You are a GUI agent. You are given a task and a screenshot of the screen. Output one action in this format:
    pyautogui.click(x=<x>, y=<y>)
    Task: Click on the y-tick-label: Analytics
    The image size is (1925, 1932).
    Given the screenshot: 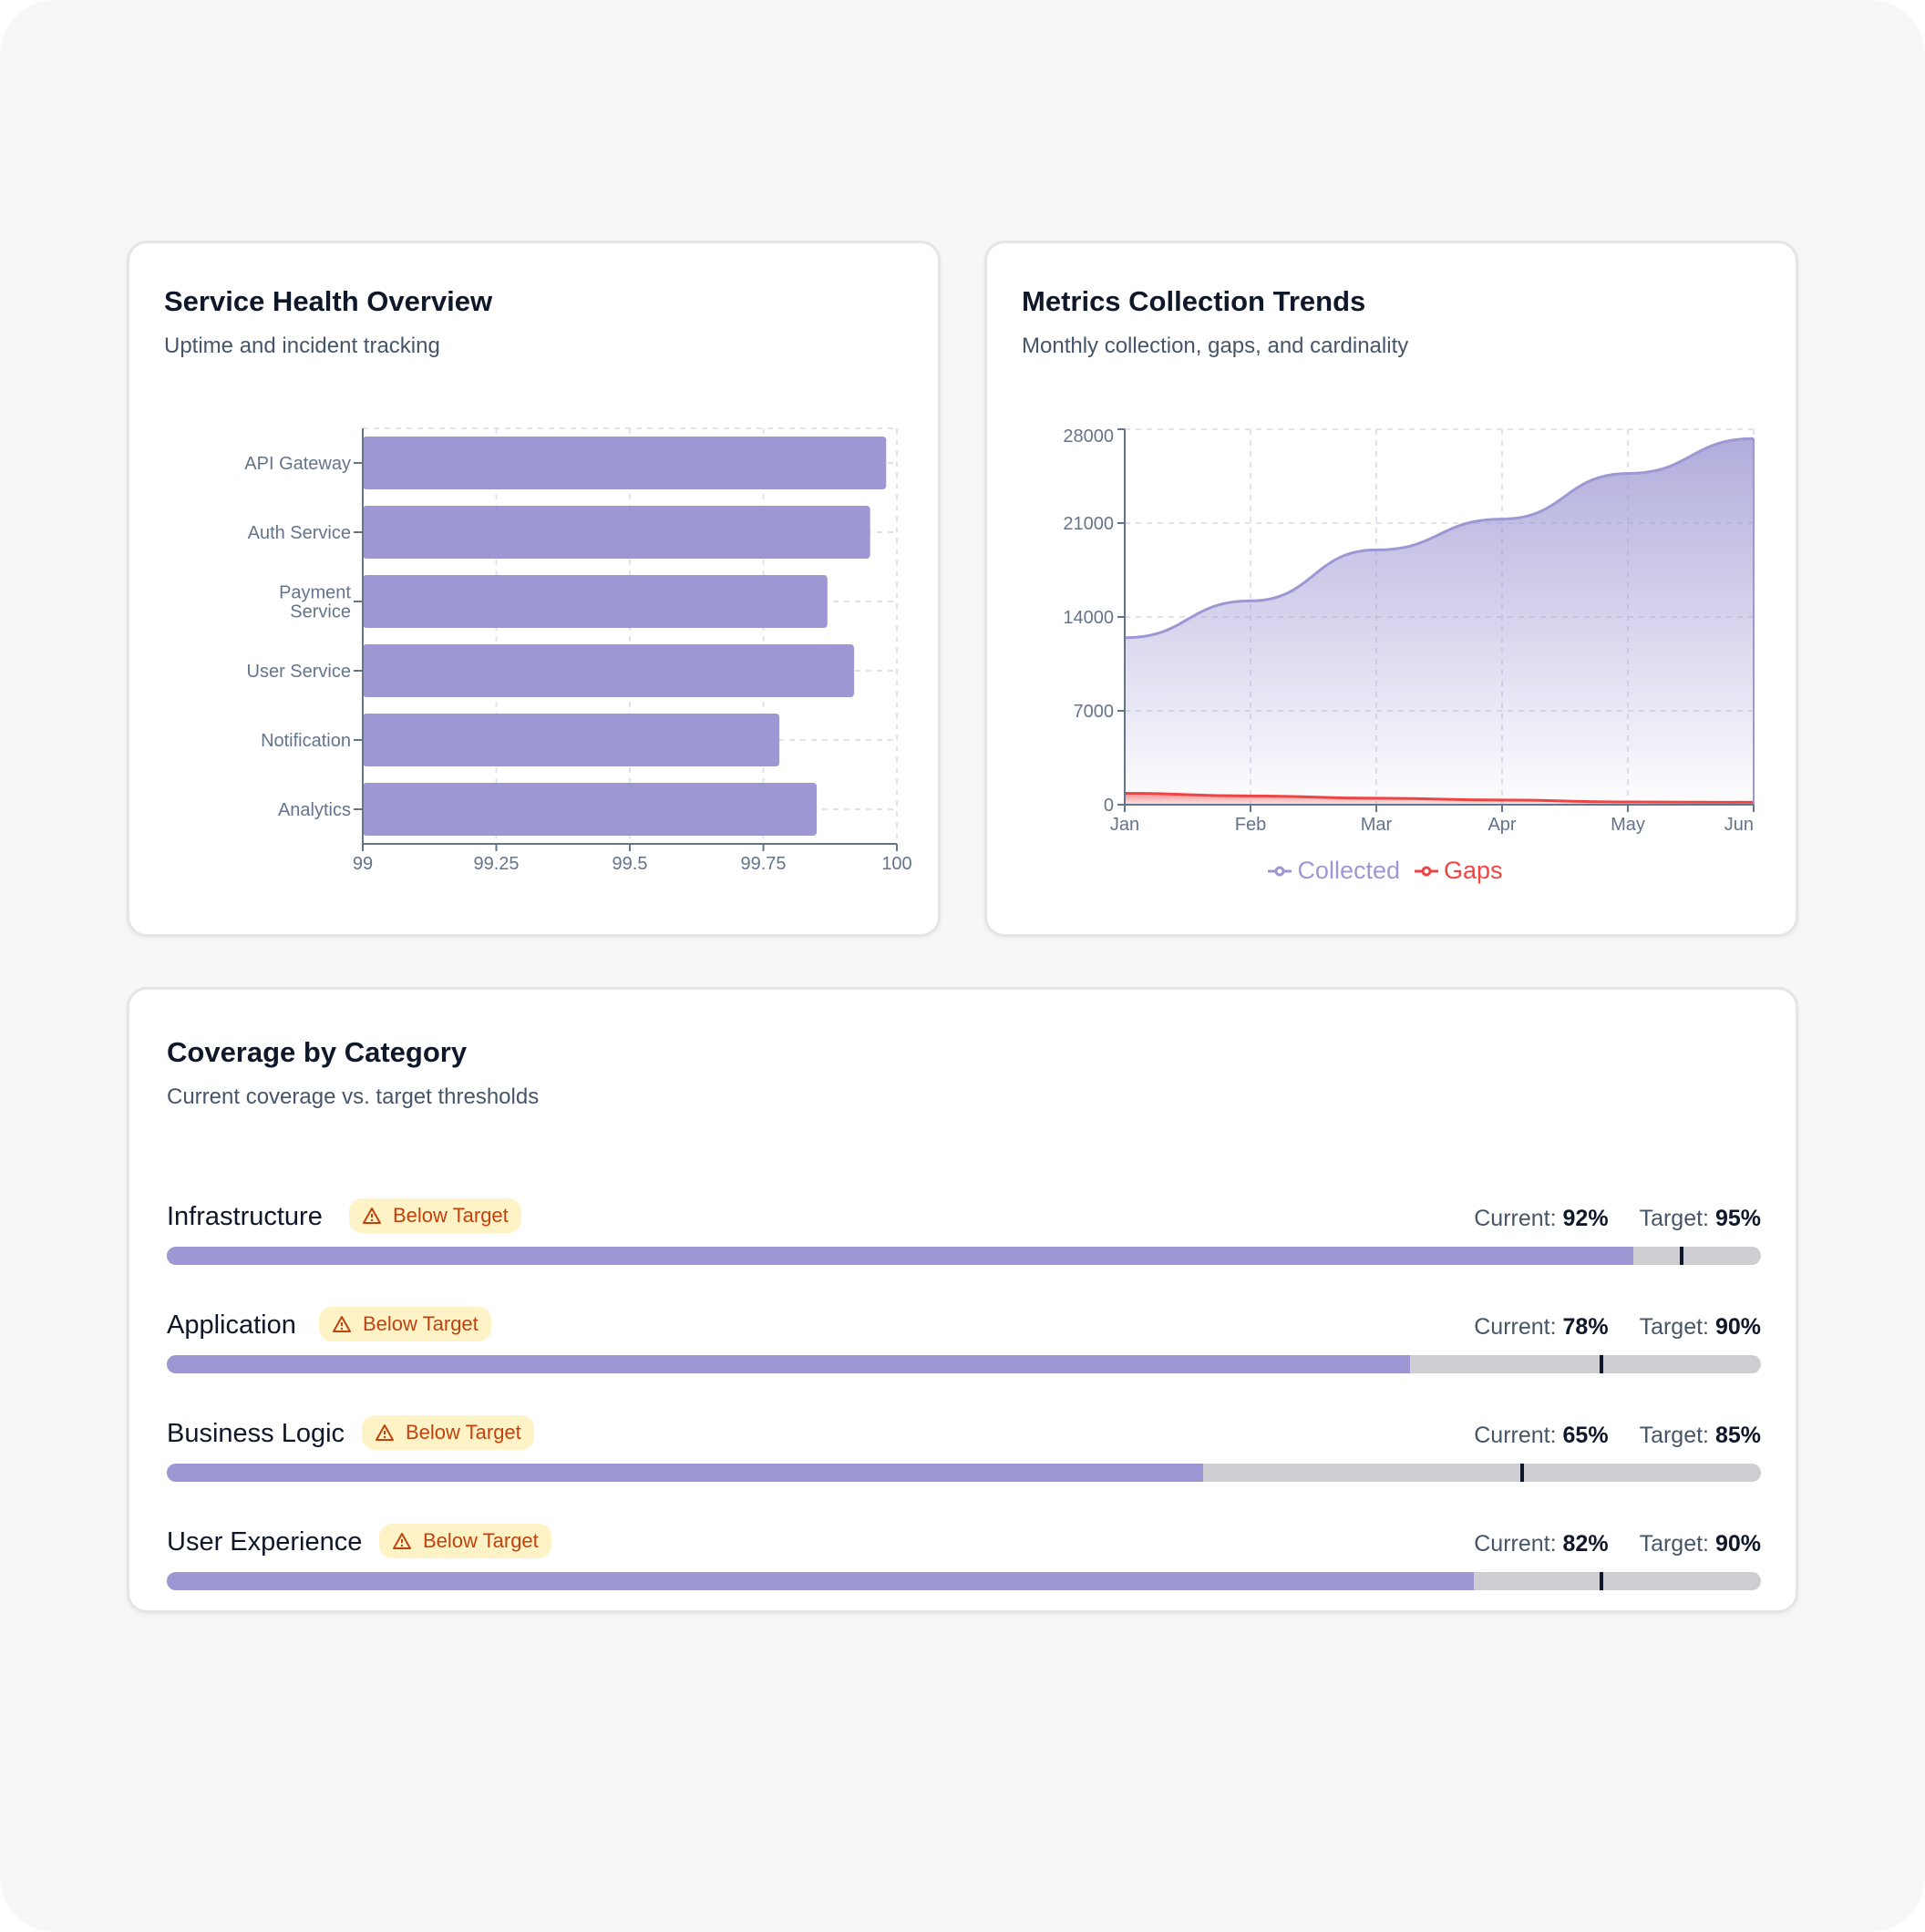 What is the action you would take?
    pyautogui.click(x=314, y=810)
    